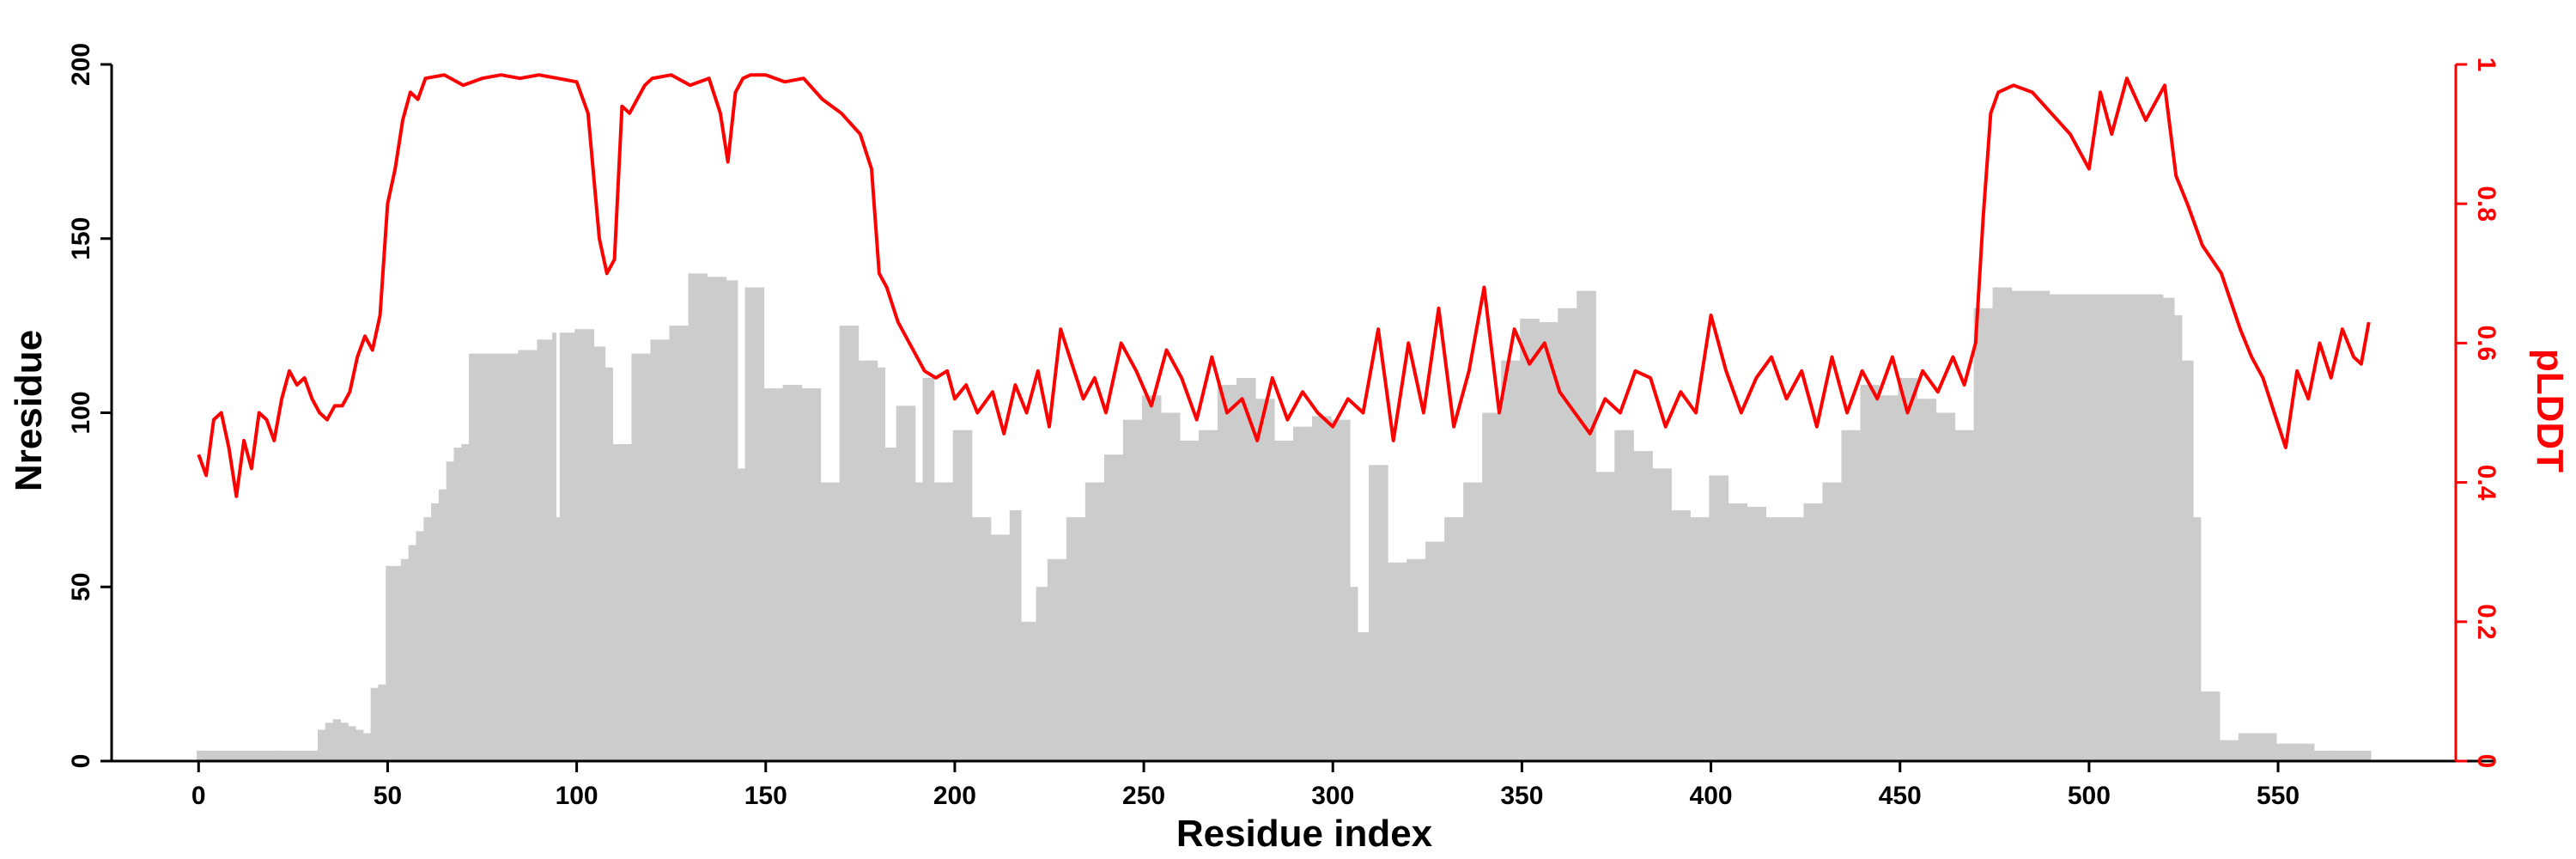 This screenshot has height=859, width=2576. Describe the element at coordinates (1901, 796) in the screenshot. I see `x-tick-label: 450` at that location.